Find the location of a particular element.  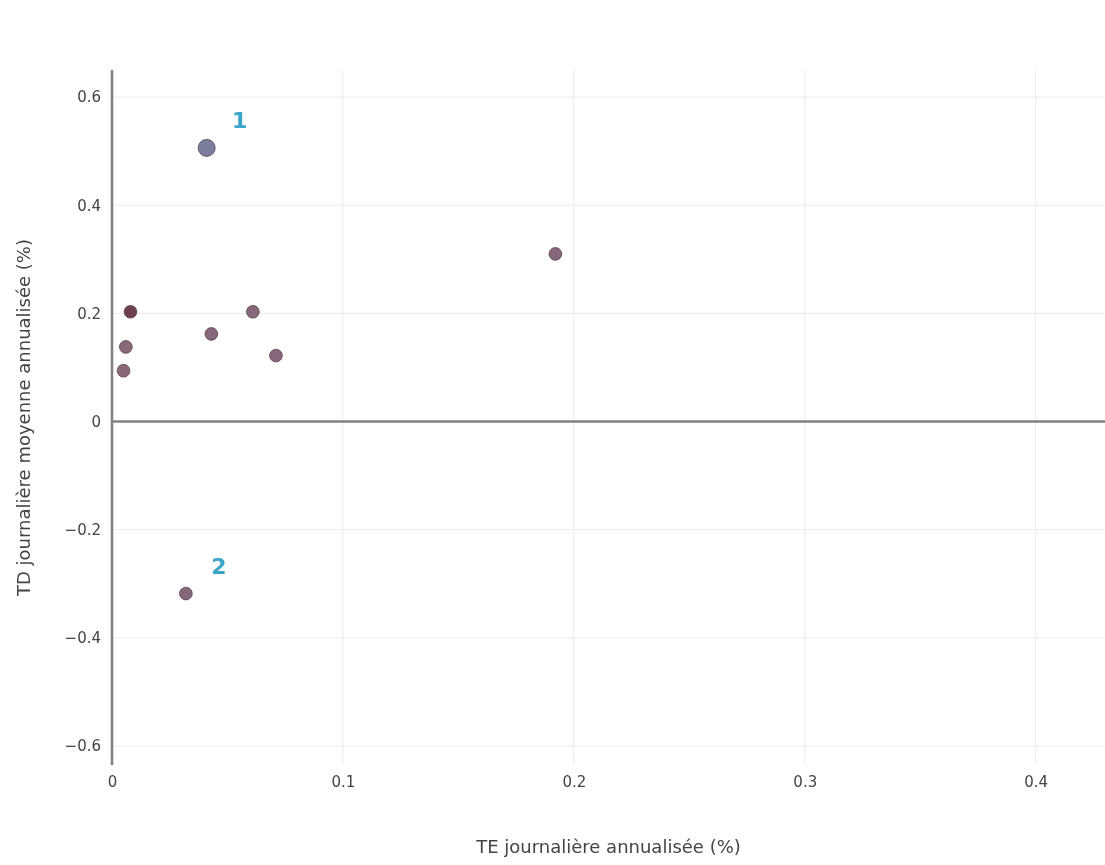

y-tick-label: −0.6 is located at coordinates (82, 746).